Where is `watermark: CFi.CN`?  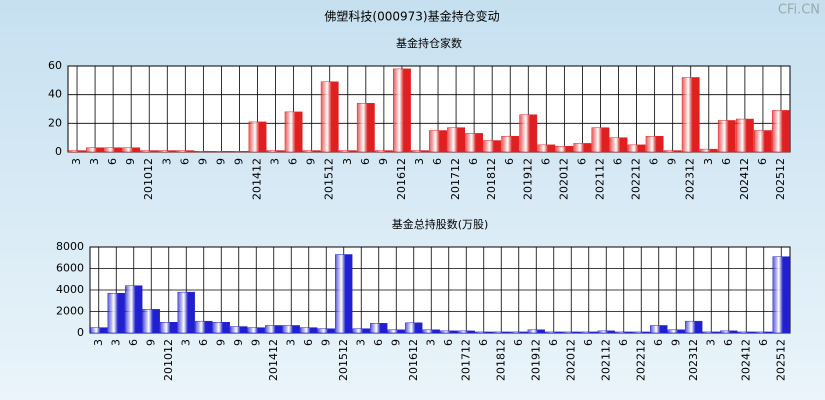
watermark: CFi.CN is located at coordinates (799, 10).